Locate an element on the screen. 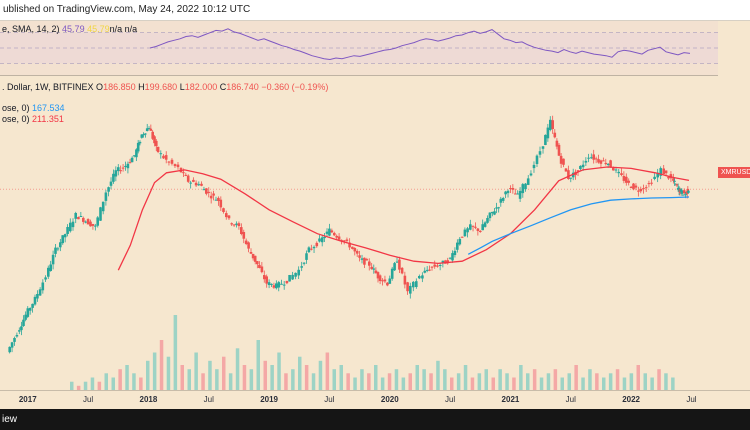  price-axis is located at coordinates (734, 205).